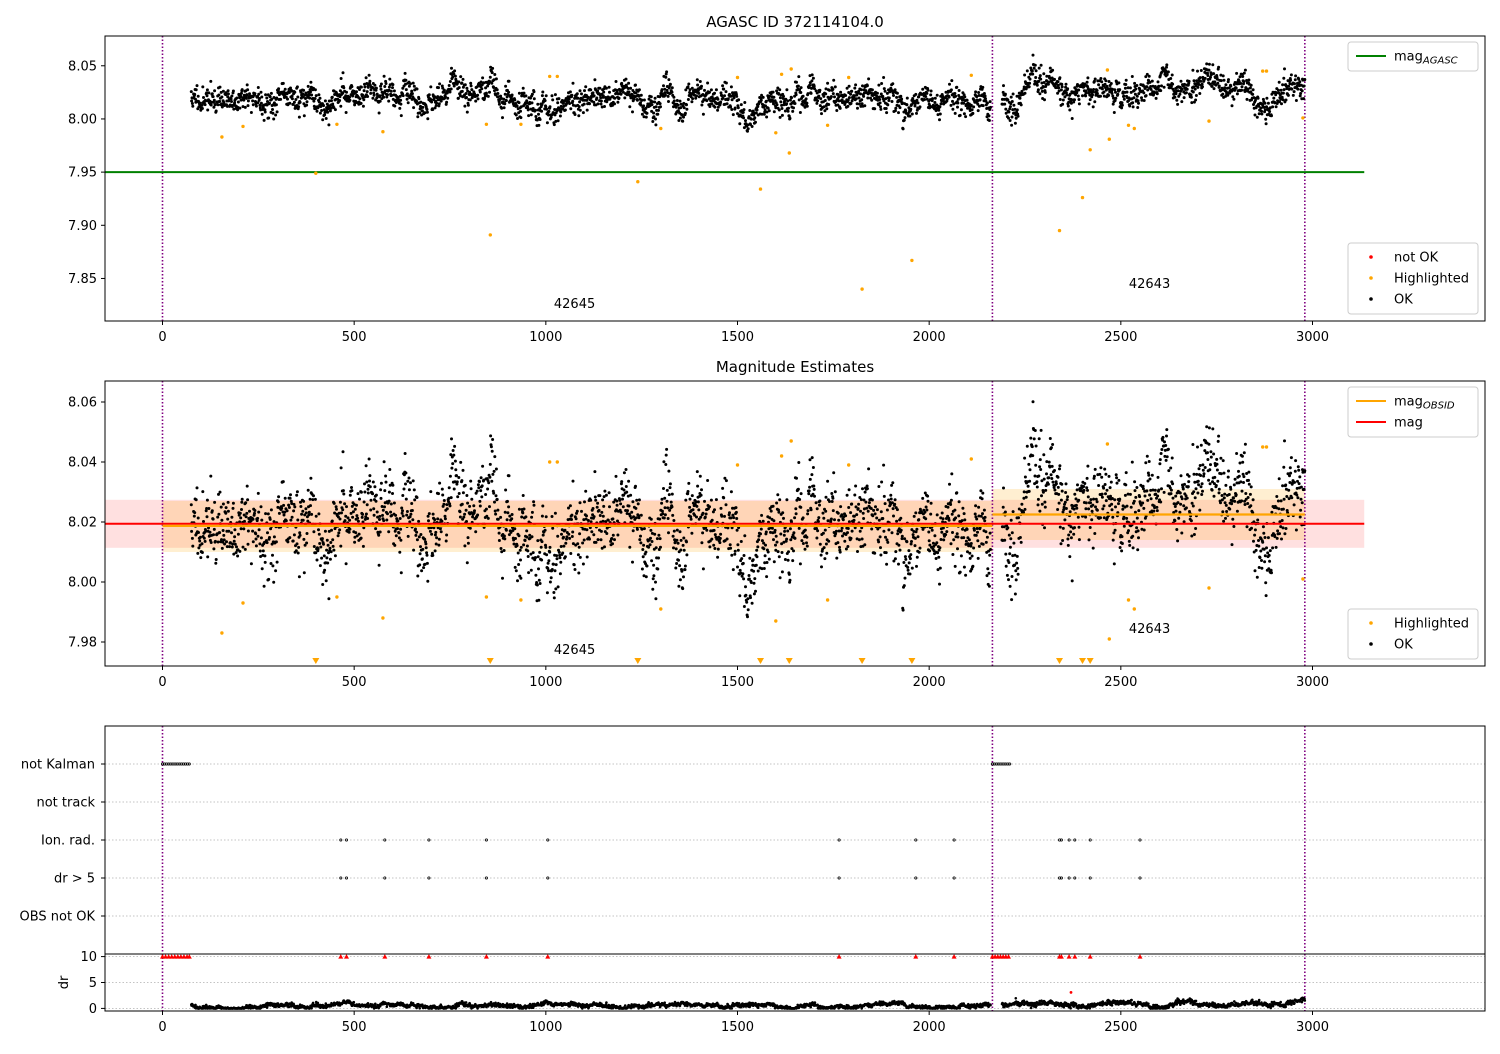 The height and width of the screenshot is (1054, 1500). I want to click on legend-label: Highlighted, so click(1431, 279).